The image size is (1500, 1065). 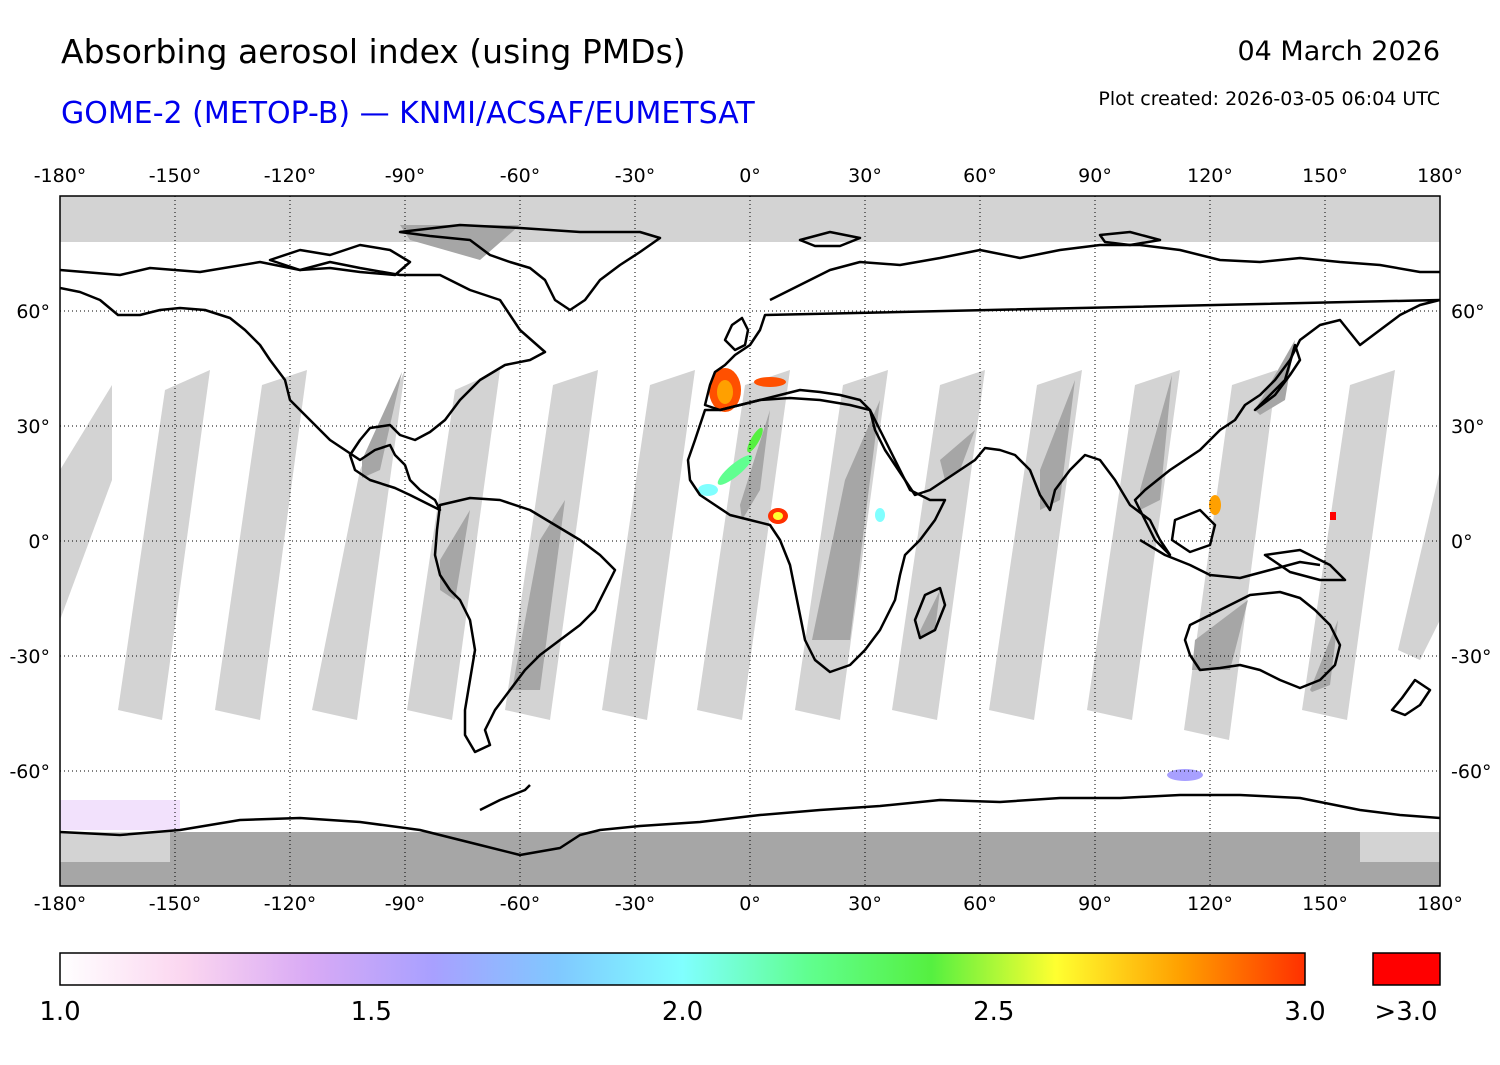 I want to click on aerosol-hotspot-guinea-core, so click(x=778, y=516).